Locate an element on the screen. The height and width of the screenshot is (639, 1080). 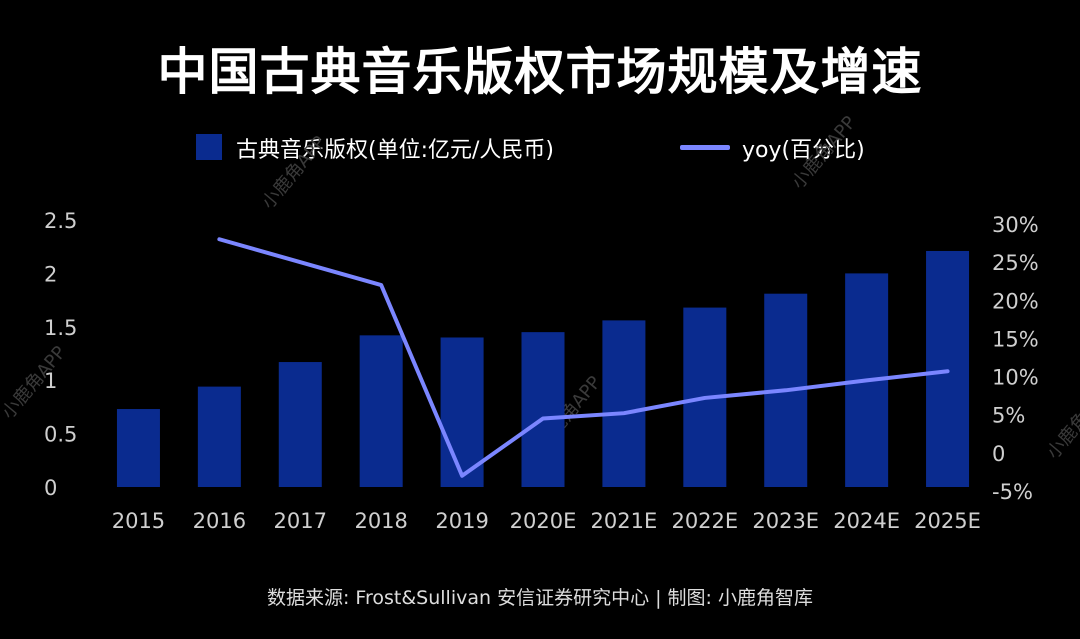
legend-line-label: yoy(百分比) is located at coordinates (803, 150).